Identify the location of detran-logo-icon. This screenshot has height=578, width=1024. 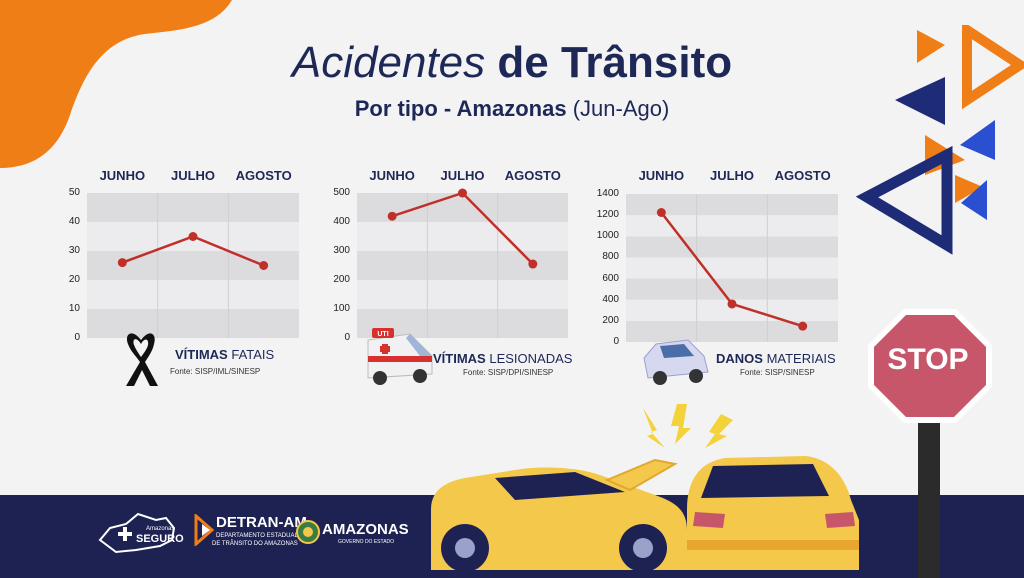
(204, 530).